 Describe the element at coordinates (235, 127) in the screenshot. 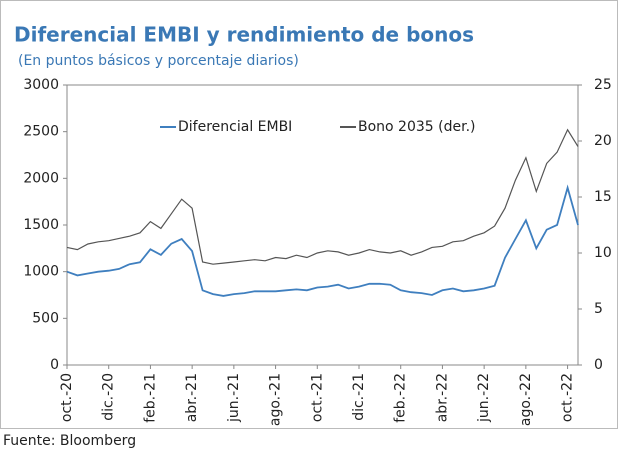

I see `legend-label: Diferencial EMBI` at that location.